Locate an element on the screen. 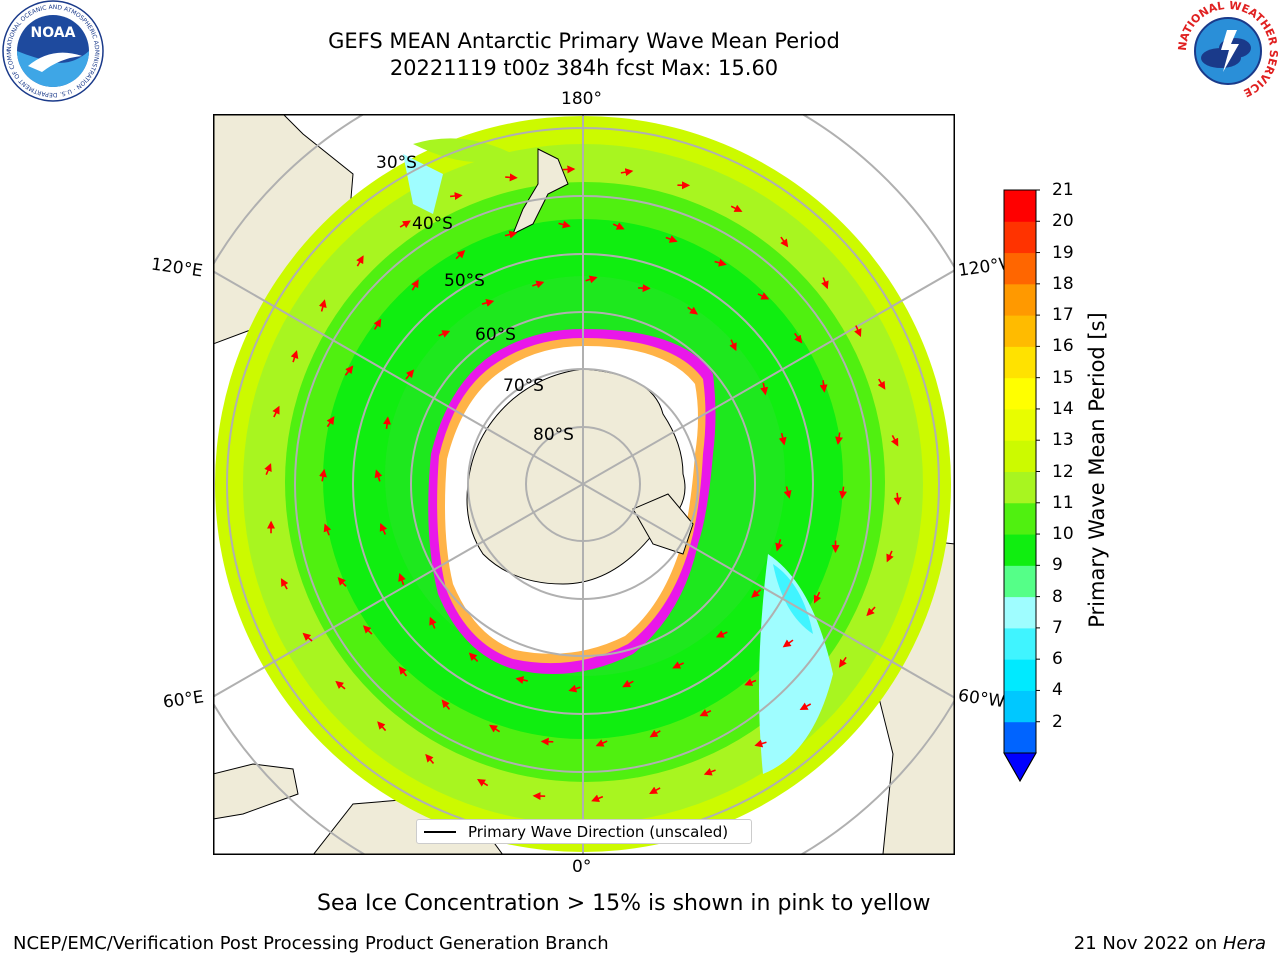  legend-line-swatch is located at coordinates (440, 832).